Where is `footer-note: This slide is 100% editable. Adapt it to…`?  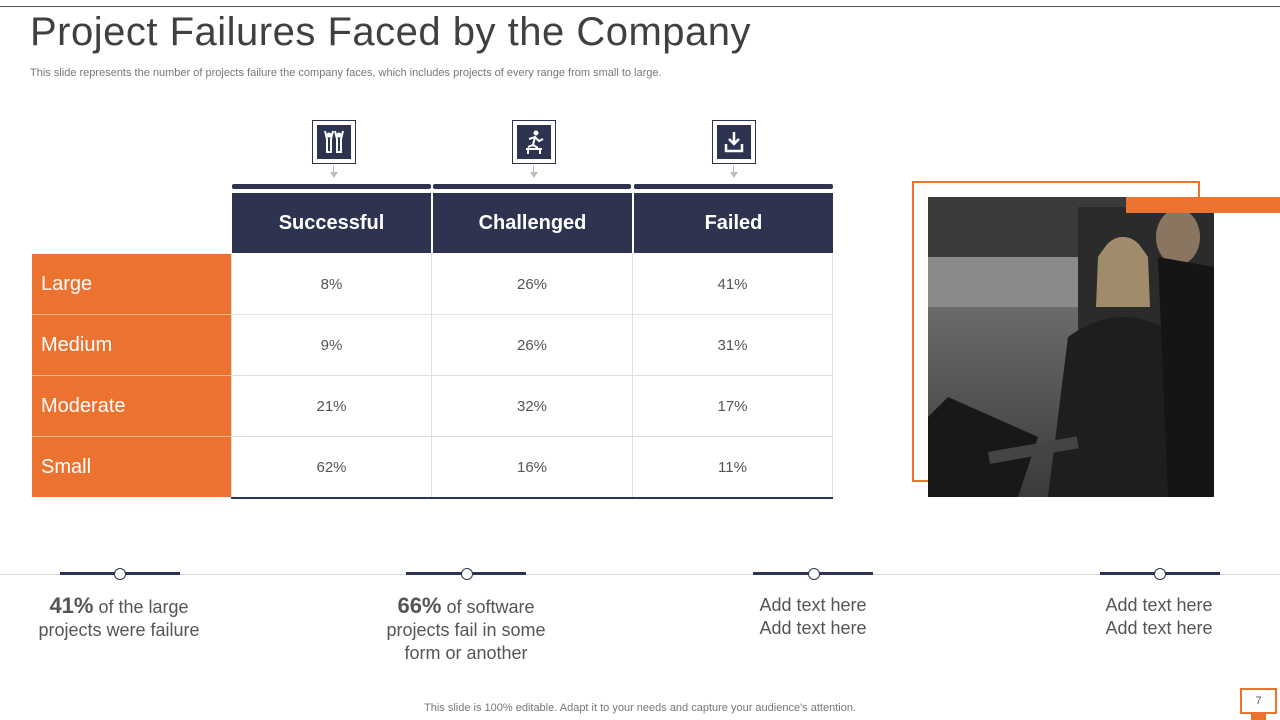
footer-note: This slide is 100% editable. Adapt it to… is located at coordinates (640, 708).